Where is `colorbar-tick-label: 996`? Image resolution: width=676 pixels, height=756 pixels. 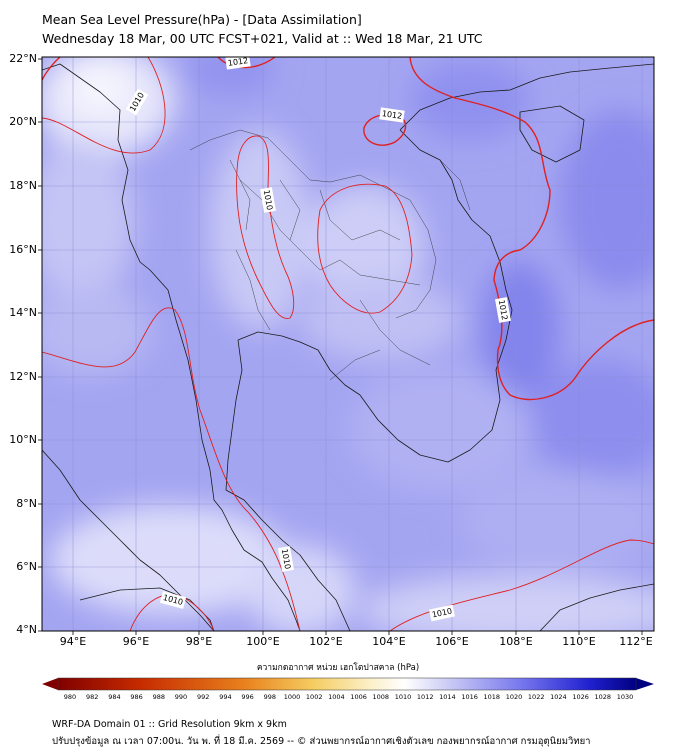
colorbar-tick-label: 996 is located at coordinates (247, 697).